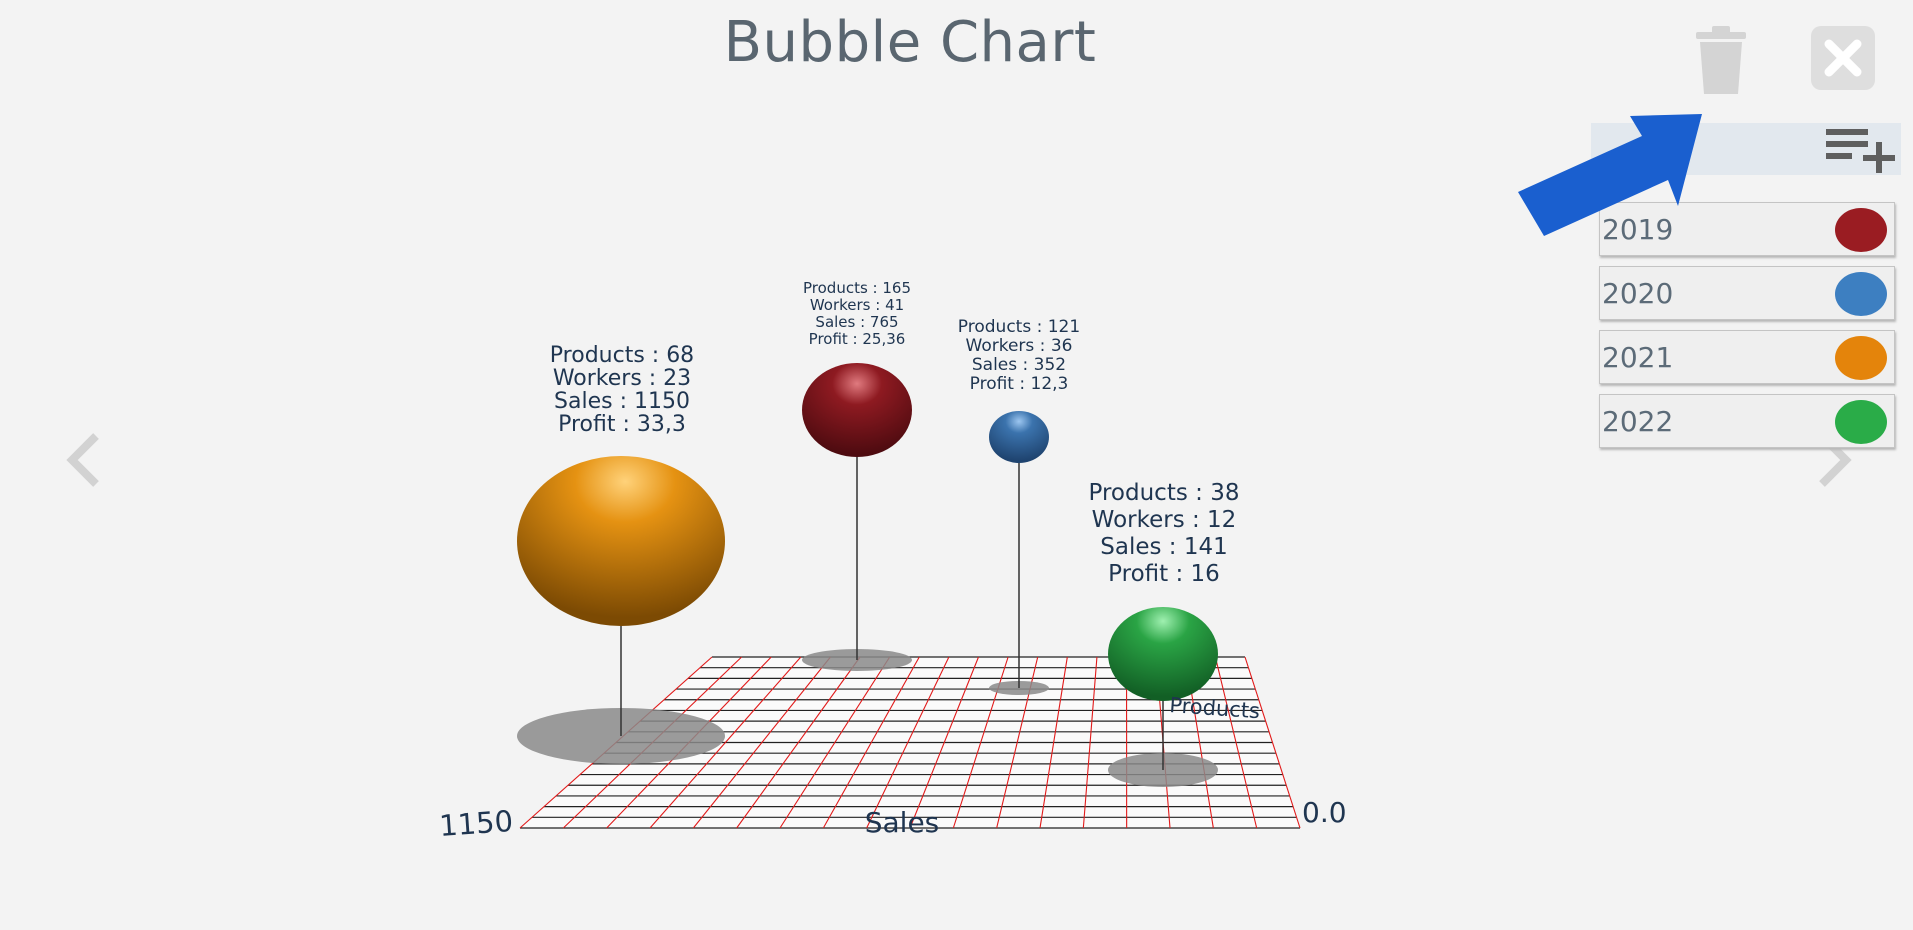 The height and width of the screenshot is (930, 1913). Describe the element at coordinates (857, 410) in the screenshot. I see `bubble-2019` at that location.